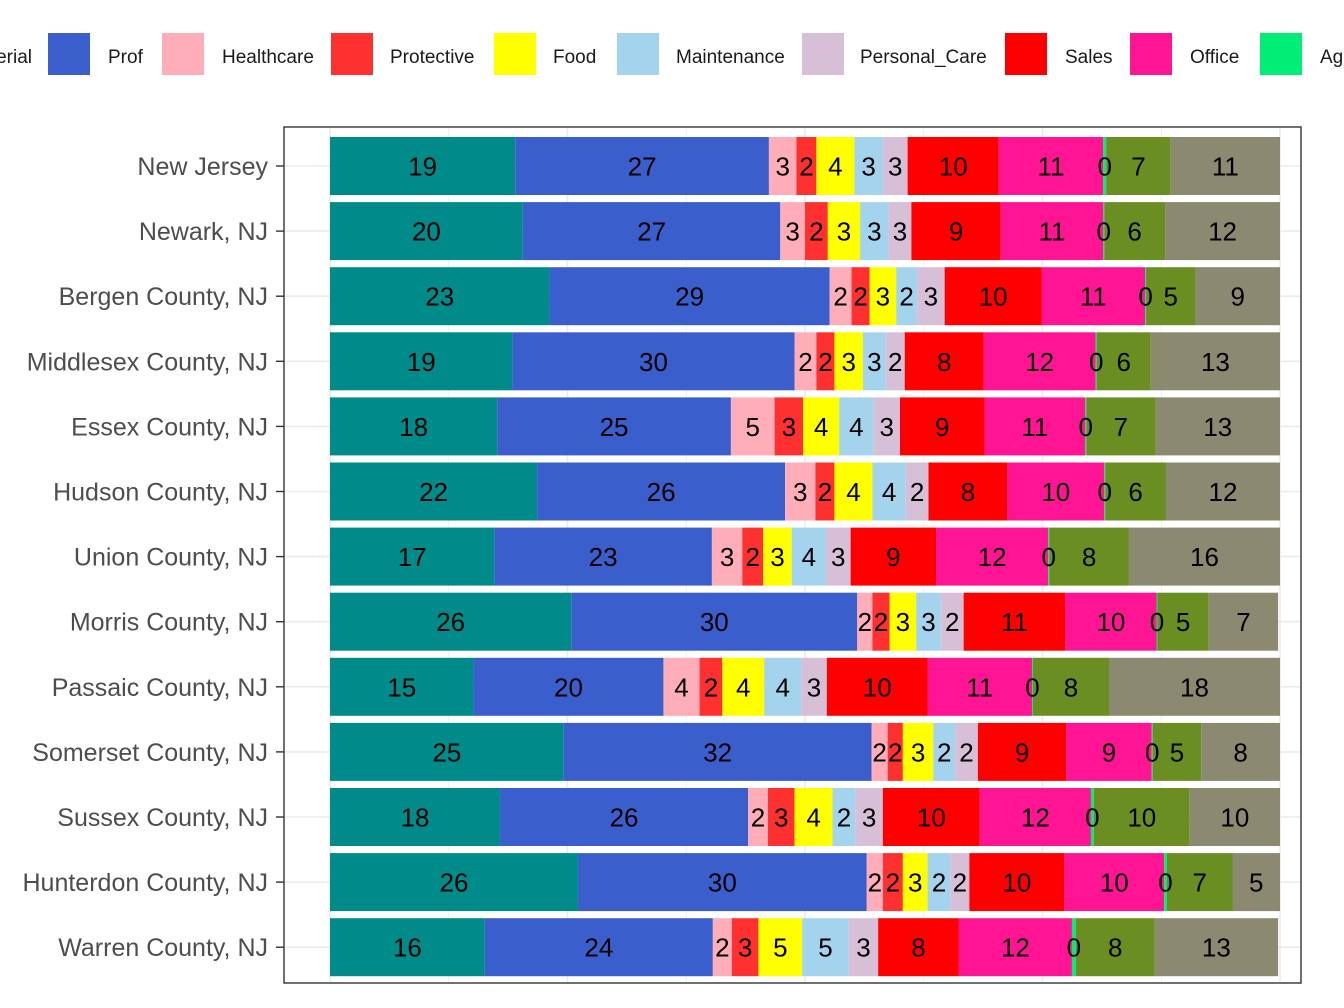 This screenshot has width=1344, height=1008. Describe the element at coordinates (1151, 54) in the screenshot. I see `legend-key-office` at that location.